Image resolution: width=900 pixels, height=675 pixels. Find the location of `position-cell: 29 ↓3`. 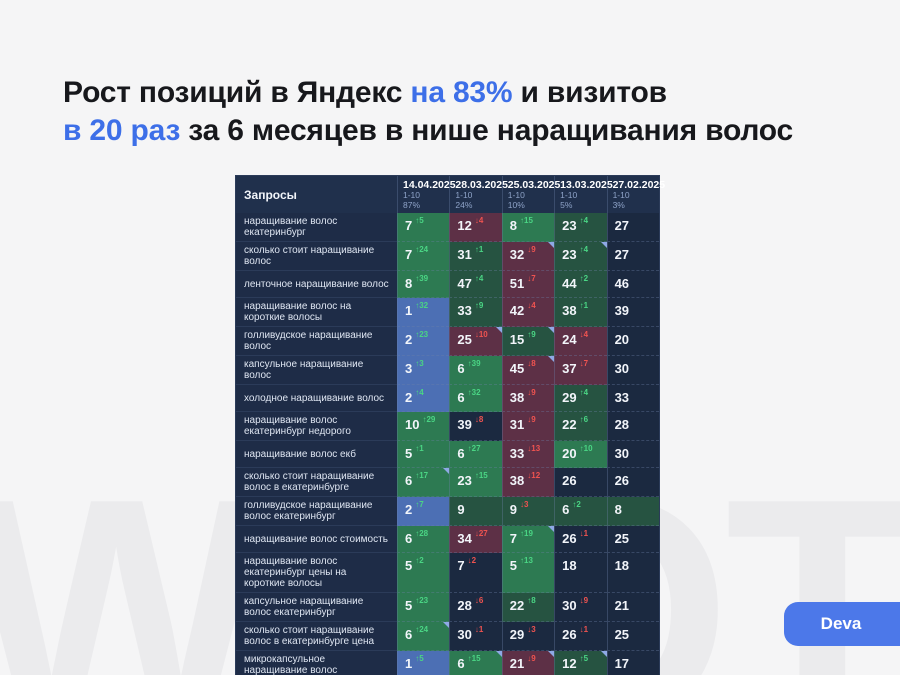

position-cell: 29 ↓3 is located at coordinates (528, 636).